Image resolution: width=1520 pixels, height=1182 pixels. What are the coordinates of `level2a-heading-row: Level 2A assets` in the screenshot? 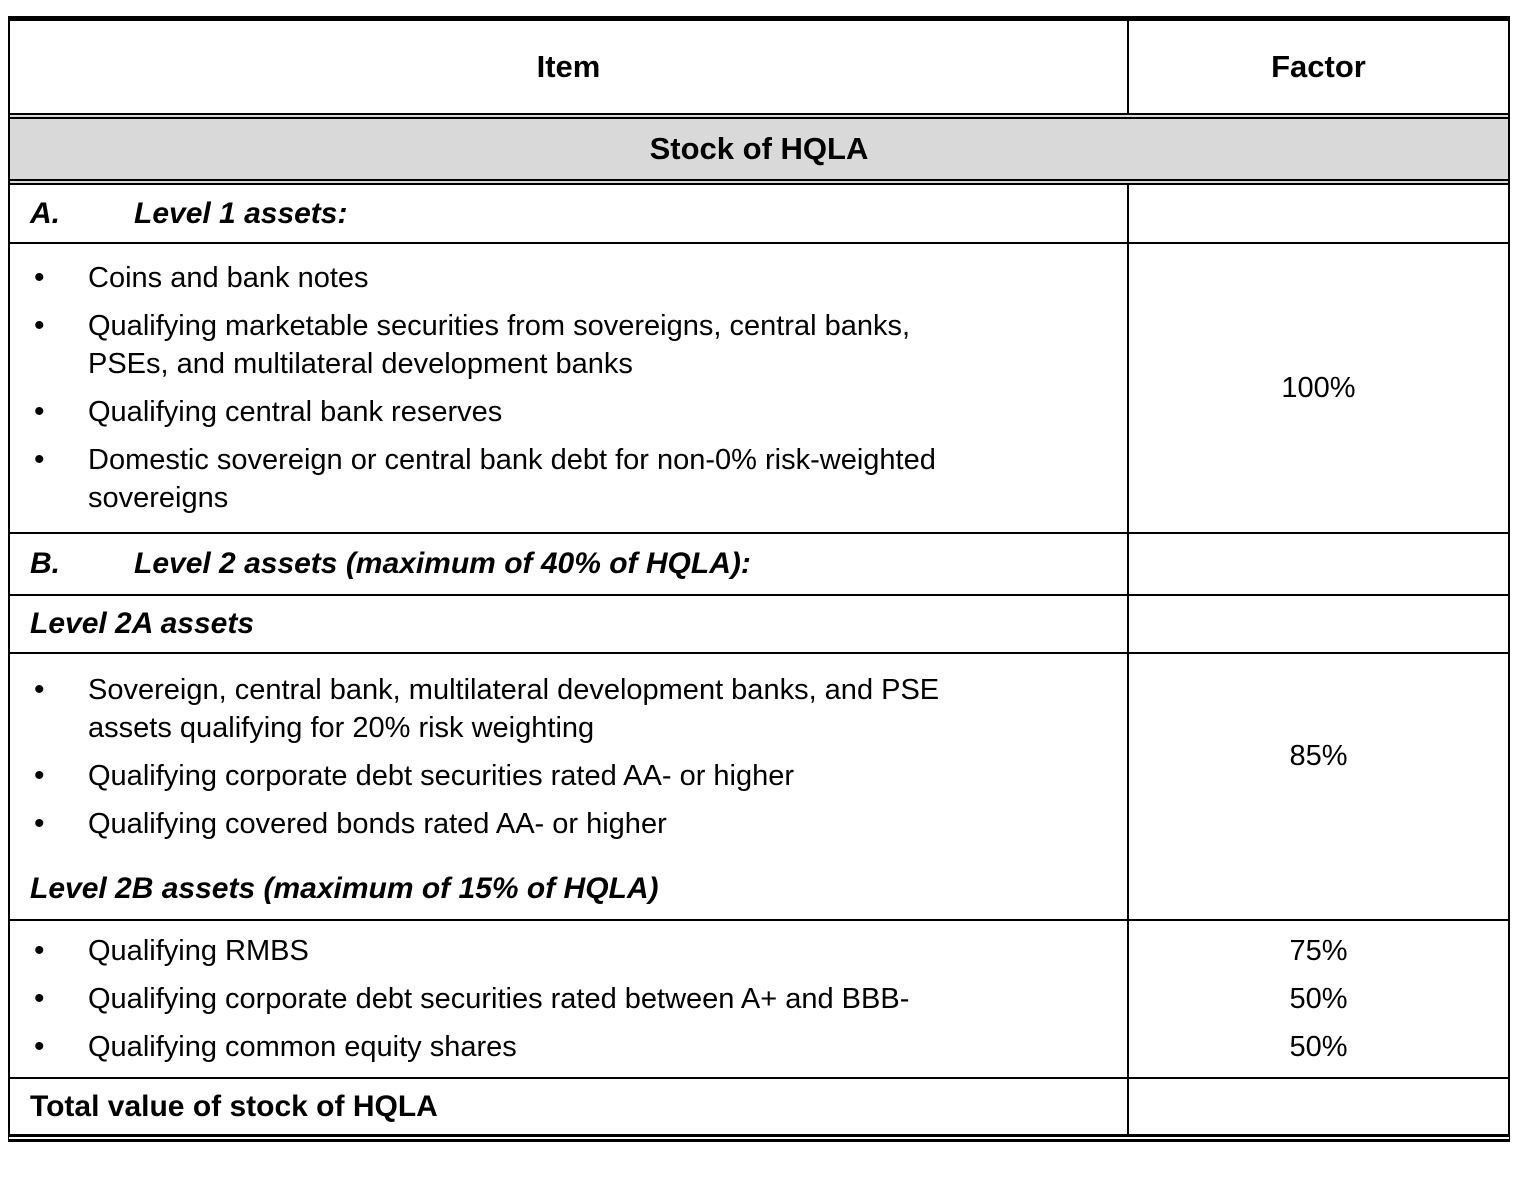 It's located at (759, 625).